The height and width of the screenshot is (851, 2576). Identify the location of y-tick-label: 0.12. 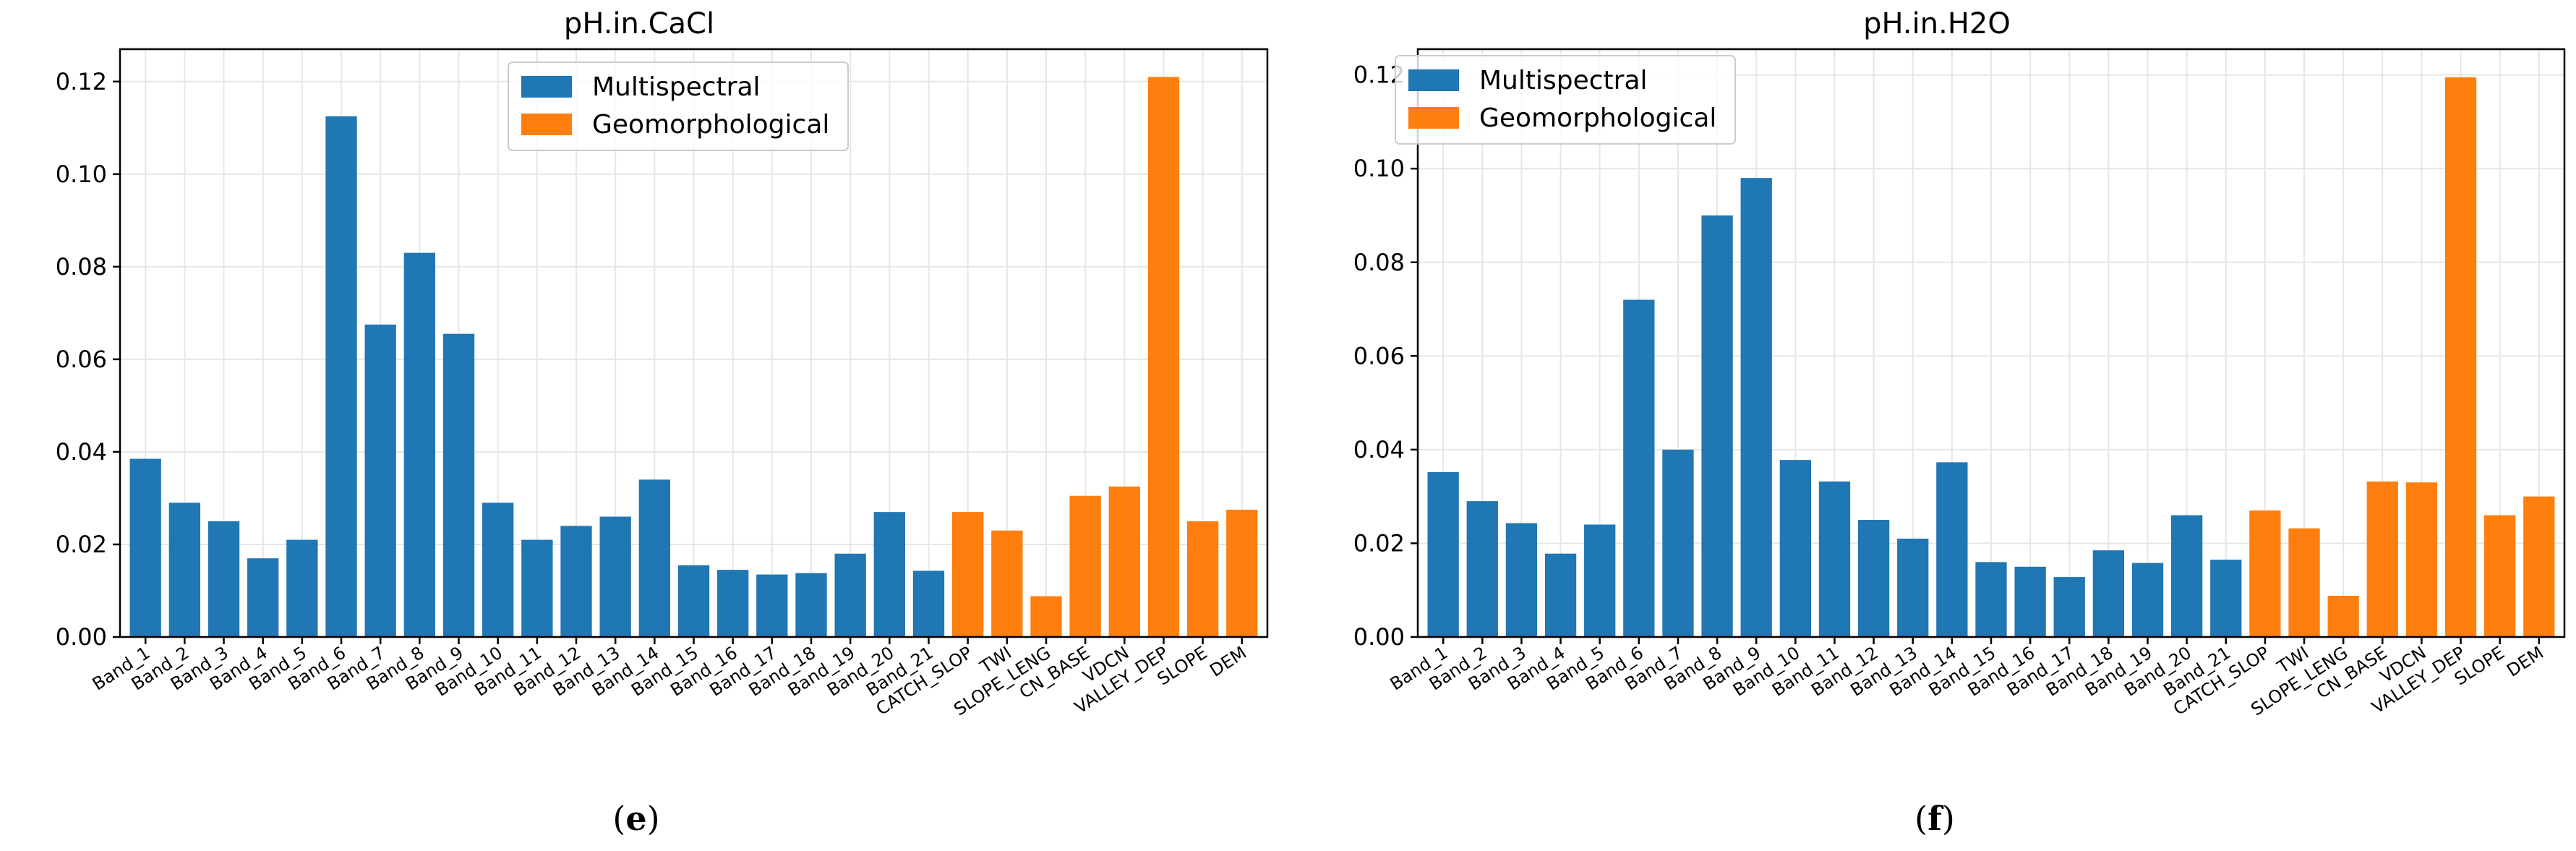
(82, 81).